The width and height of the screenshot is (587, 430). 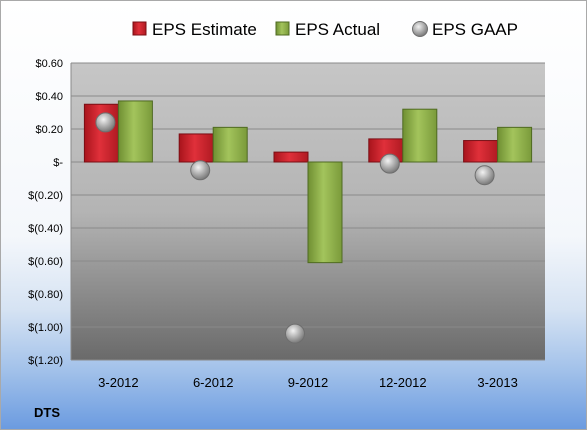 I want to click on y-tick-label: $0.20, so click(x=49, y=130).